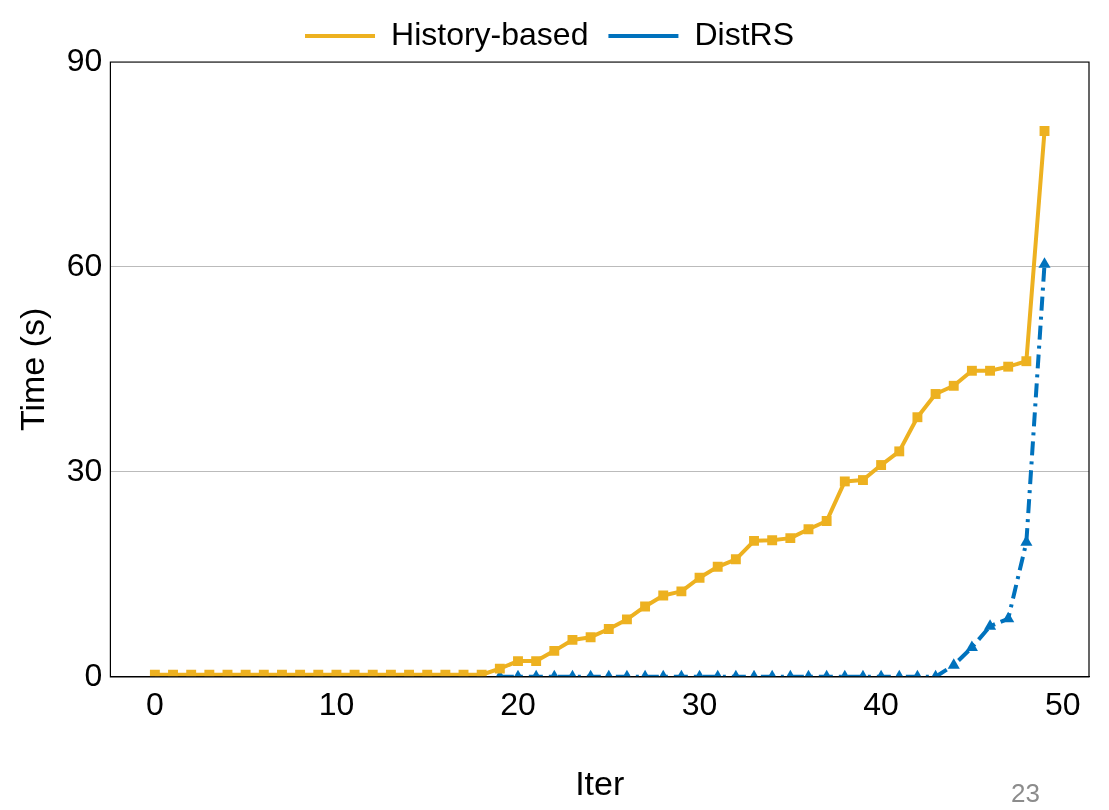 Image resolution: width=1109 pixels, height=810 pixels. I want to click on y-tick-label: 60, so click(84, 264).